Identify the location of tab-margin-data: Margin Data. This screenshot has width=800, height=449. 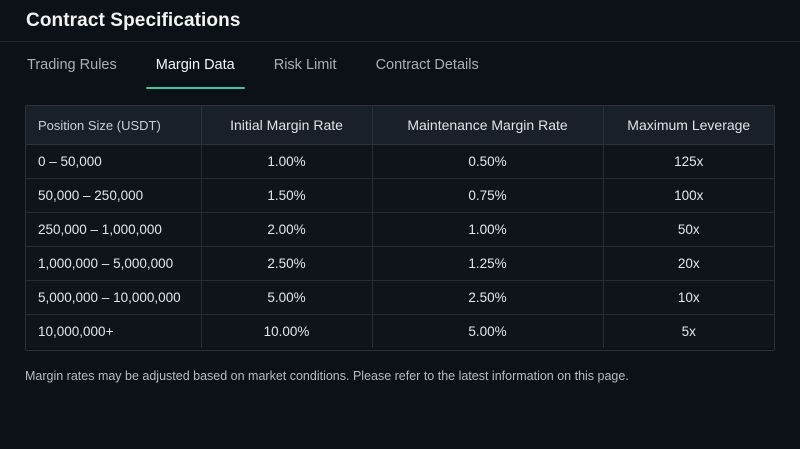
(195, 65).